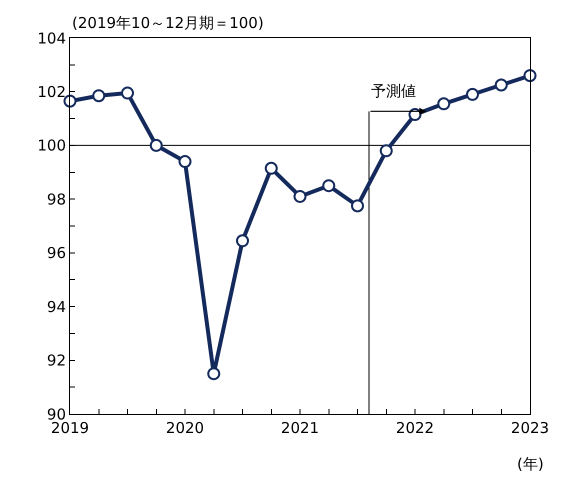 This screenshot has height=479, width=562. Describe the element at coordinates (51, 145) in the screenshot. I see `y-tick-label: 100` at that location.